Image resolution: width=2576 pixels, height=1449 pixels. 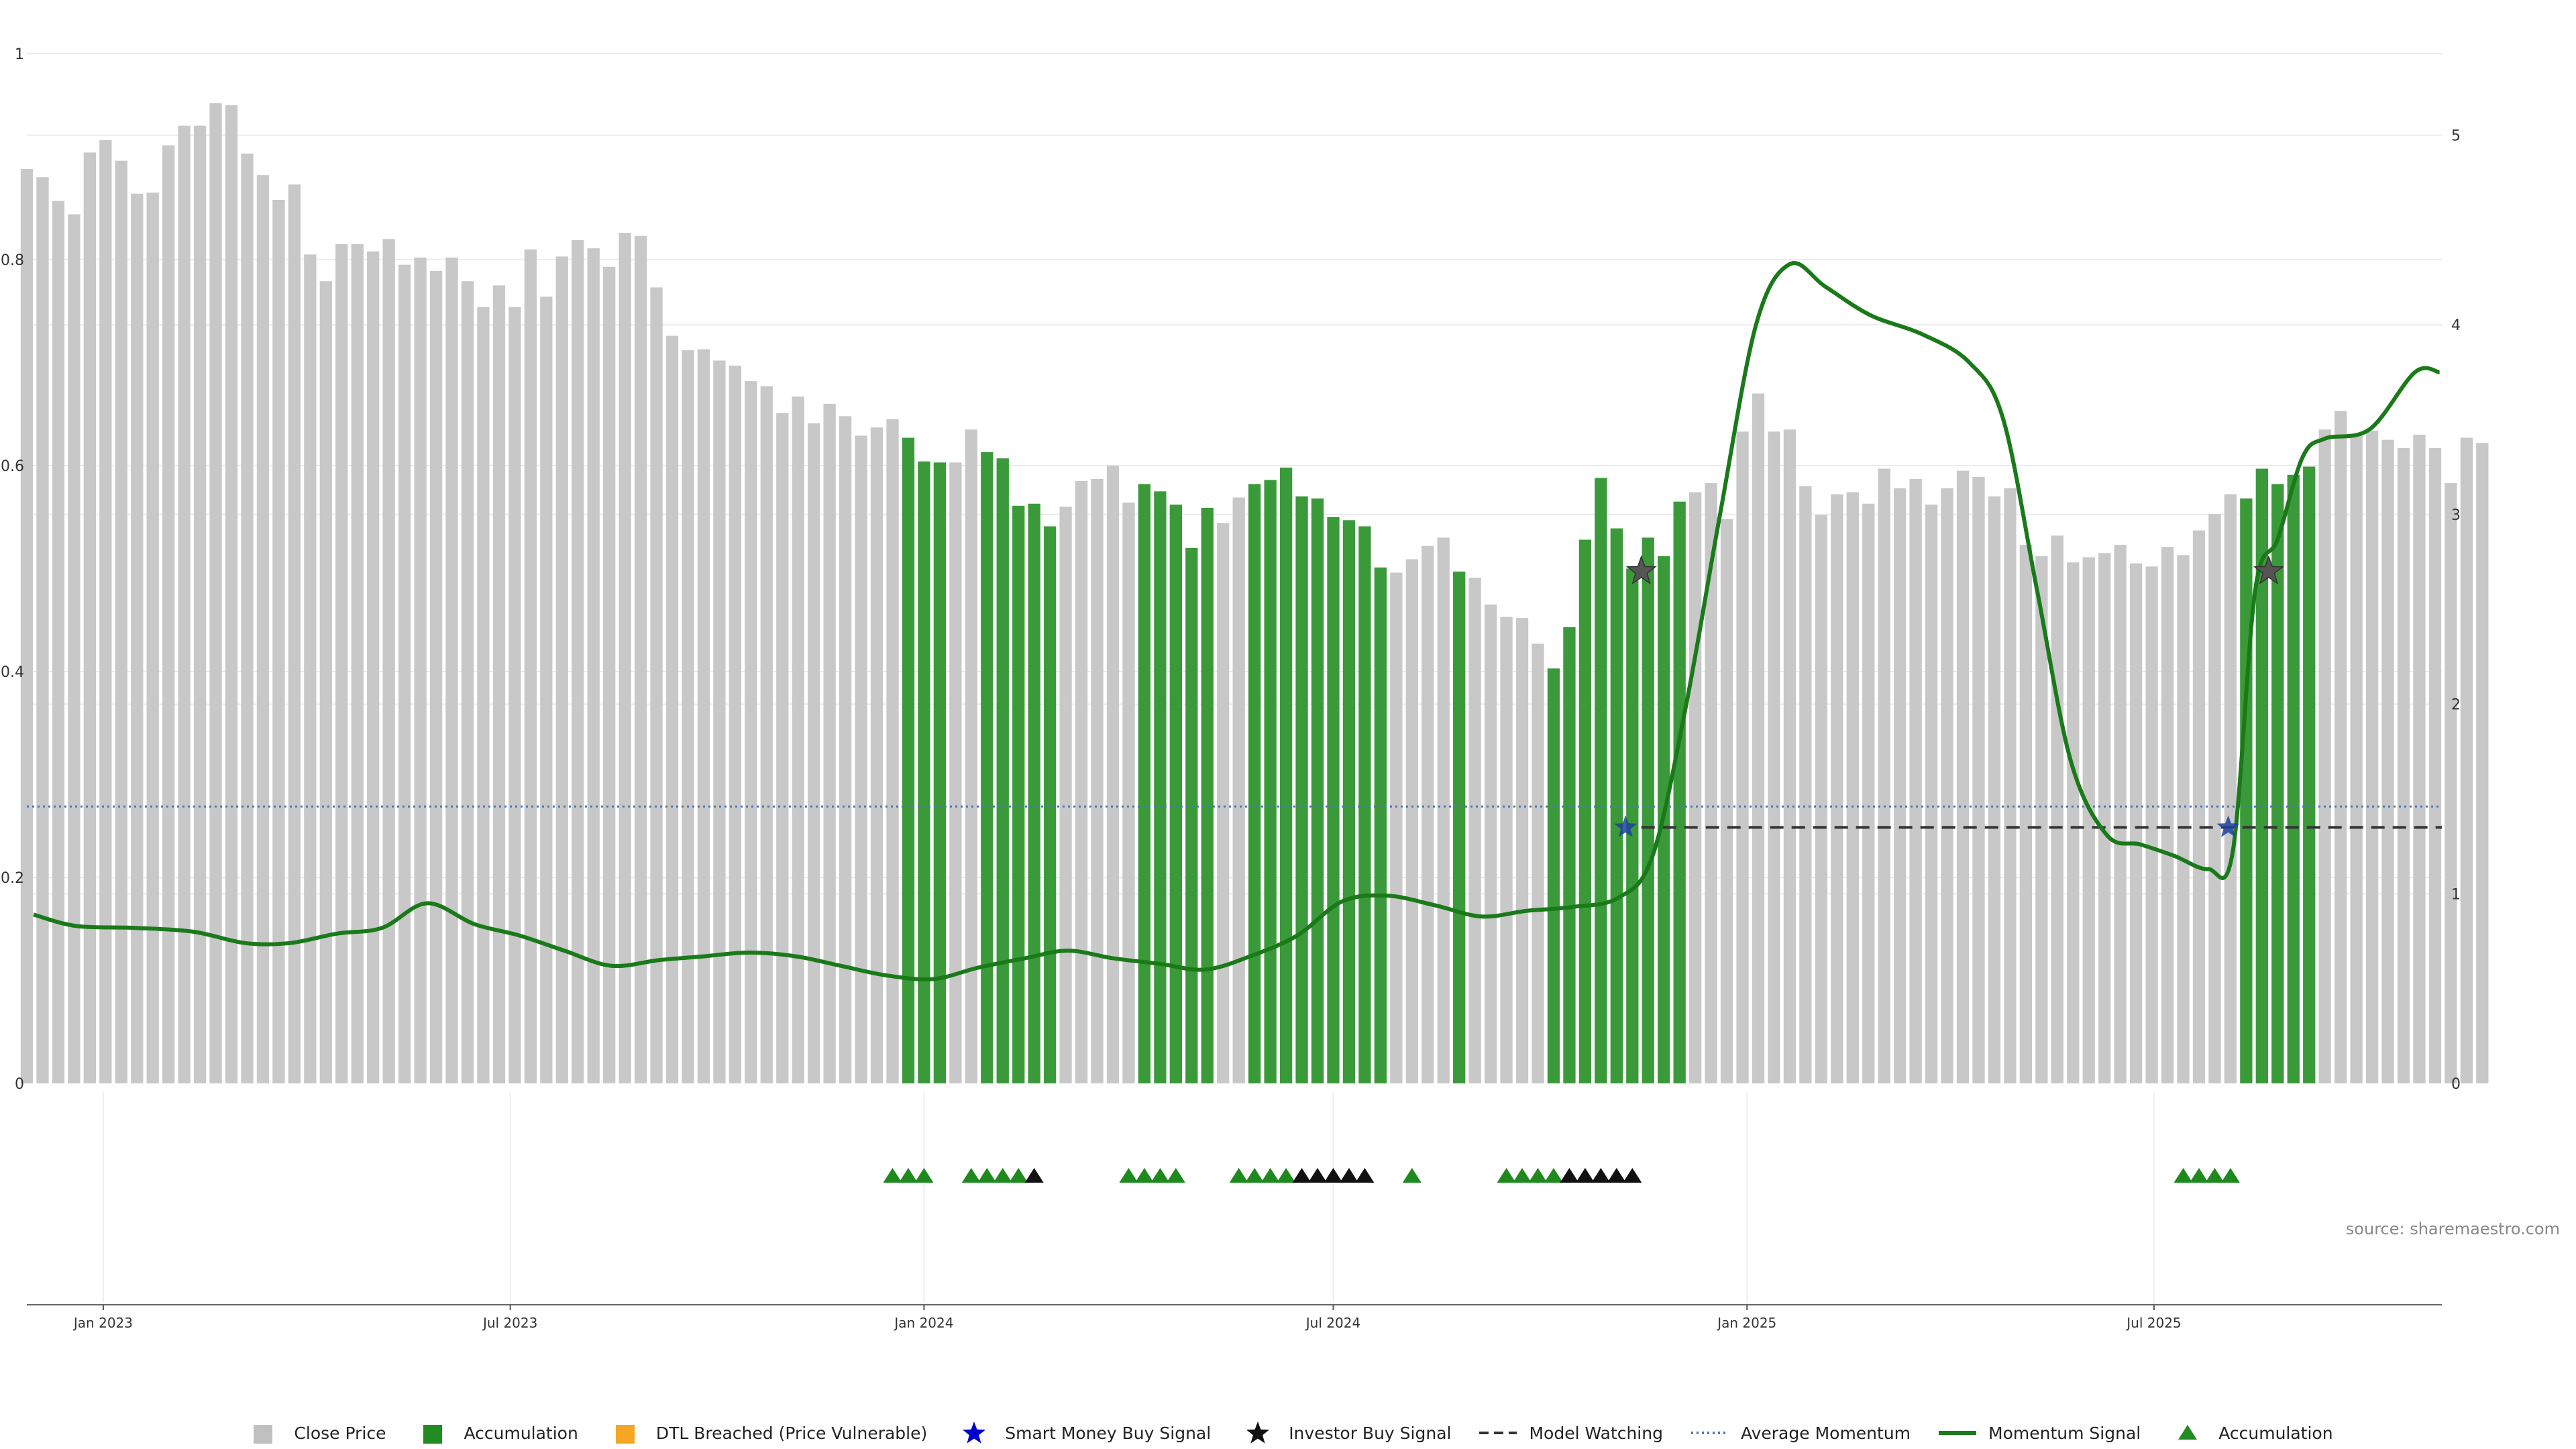 I want to click on legend-label: Accumulation, so click(x=521, y=1433).